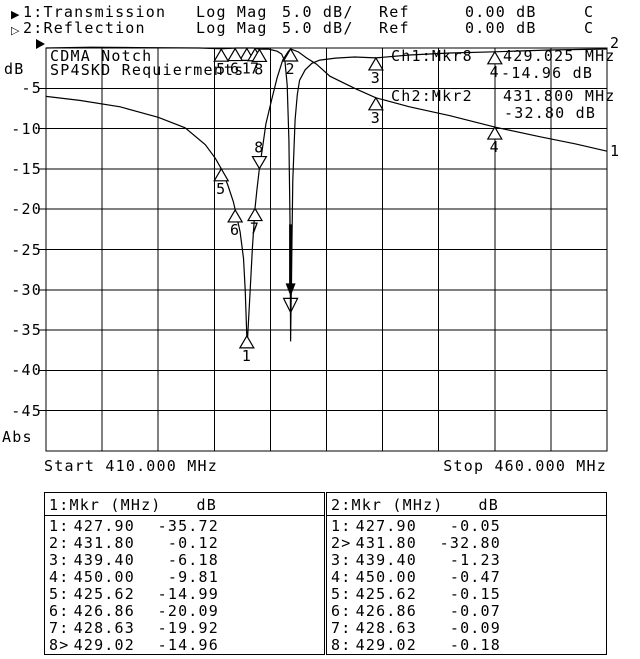  I want to click on marker-db-value: -14.96, so click(188, 645).